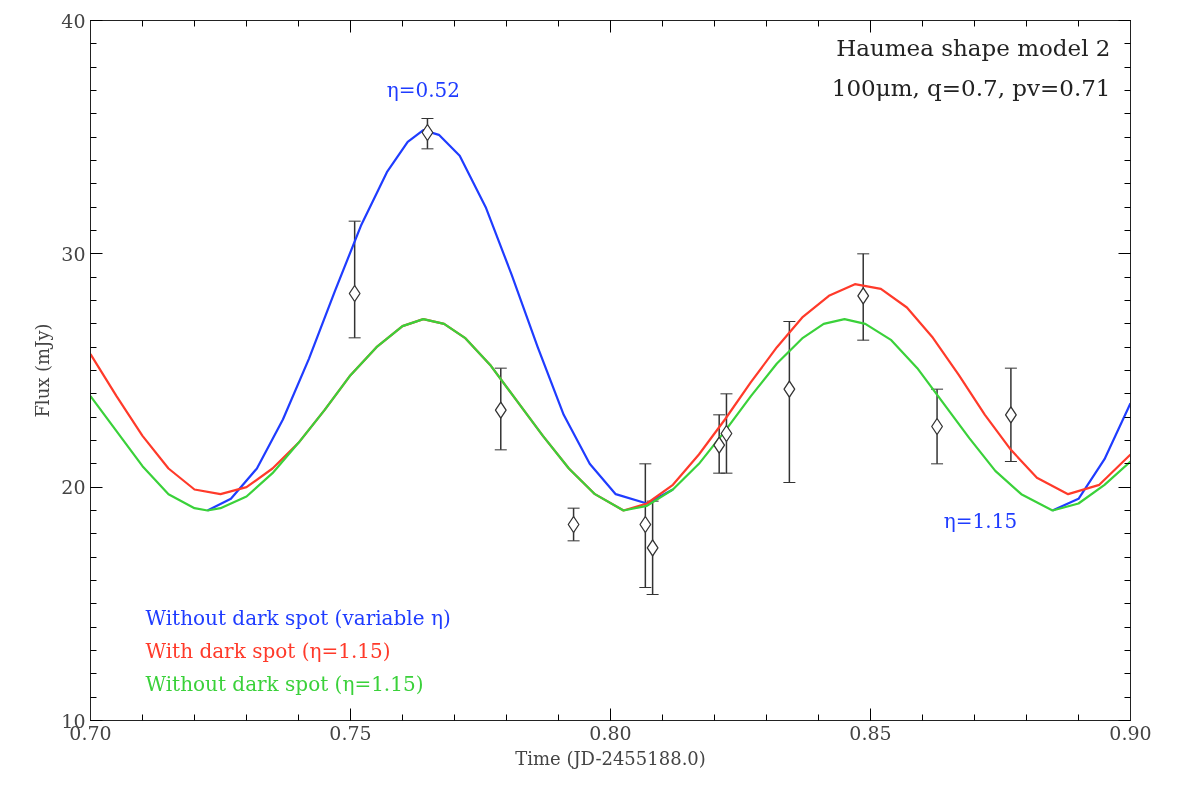 The width and height of the screenshot is (1193, 796). I want to click on y-tick-label: 30, so click(73, 253).